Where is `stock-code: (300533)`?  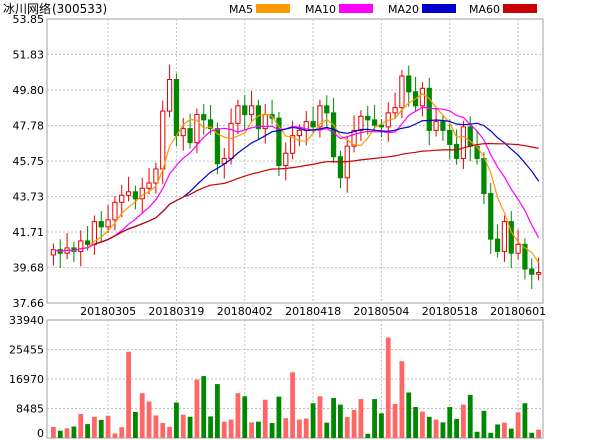 stock-code: (300533) is located at coordinates (79, 9).